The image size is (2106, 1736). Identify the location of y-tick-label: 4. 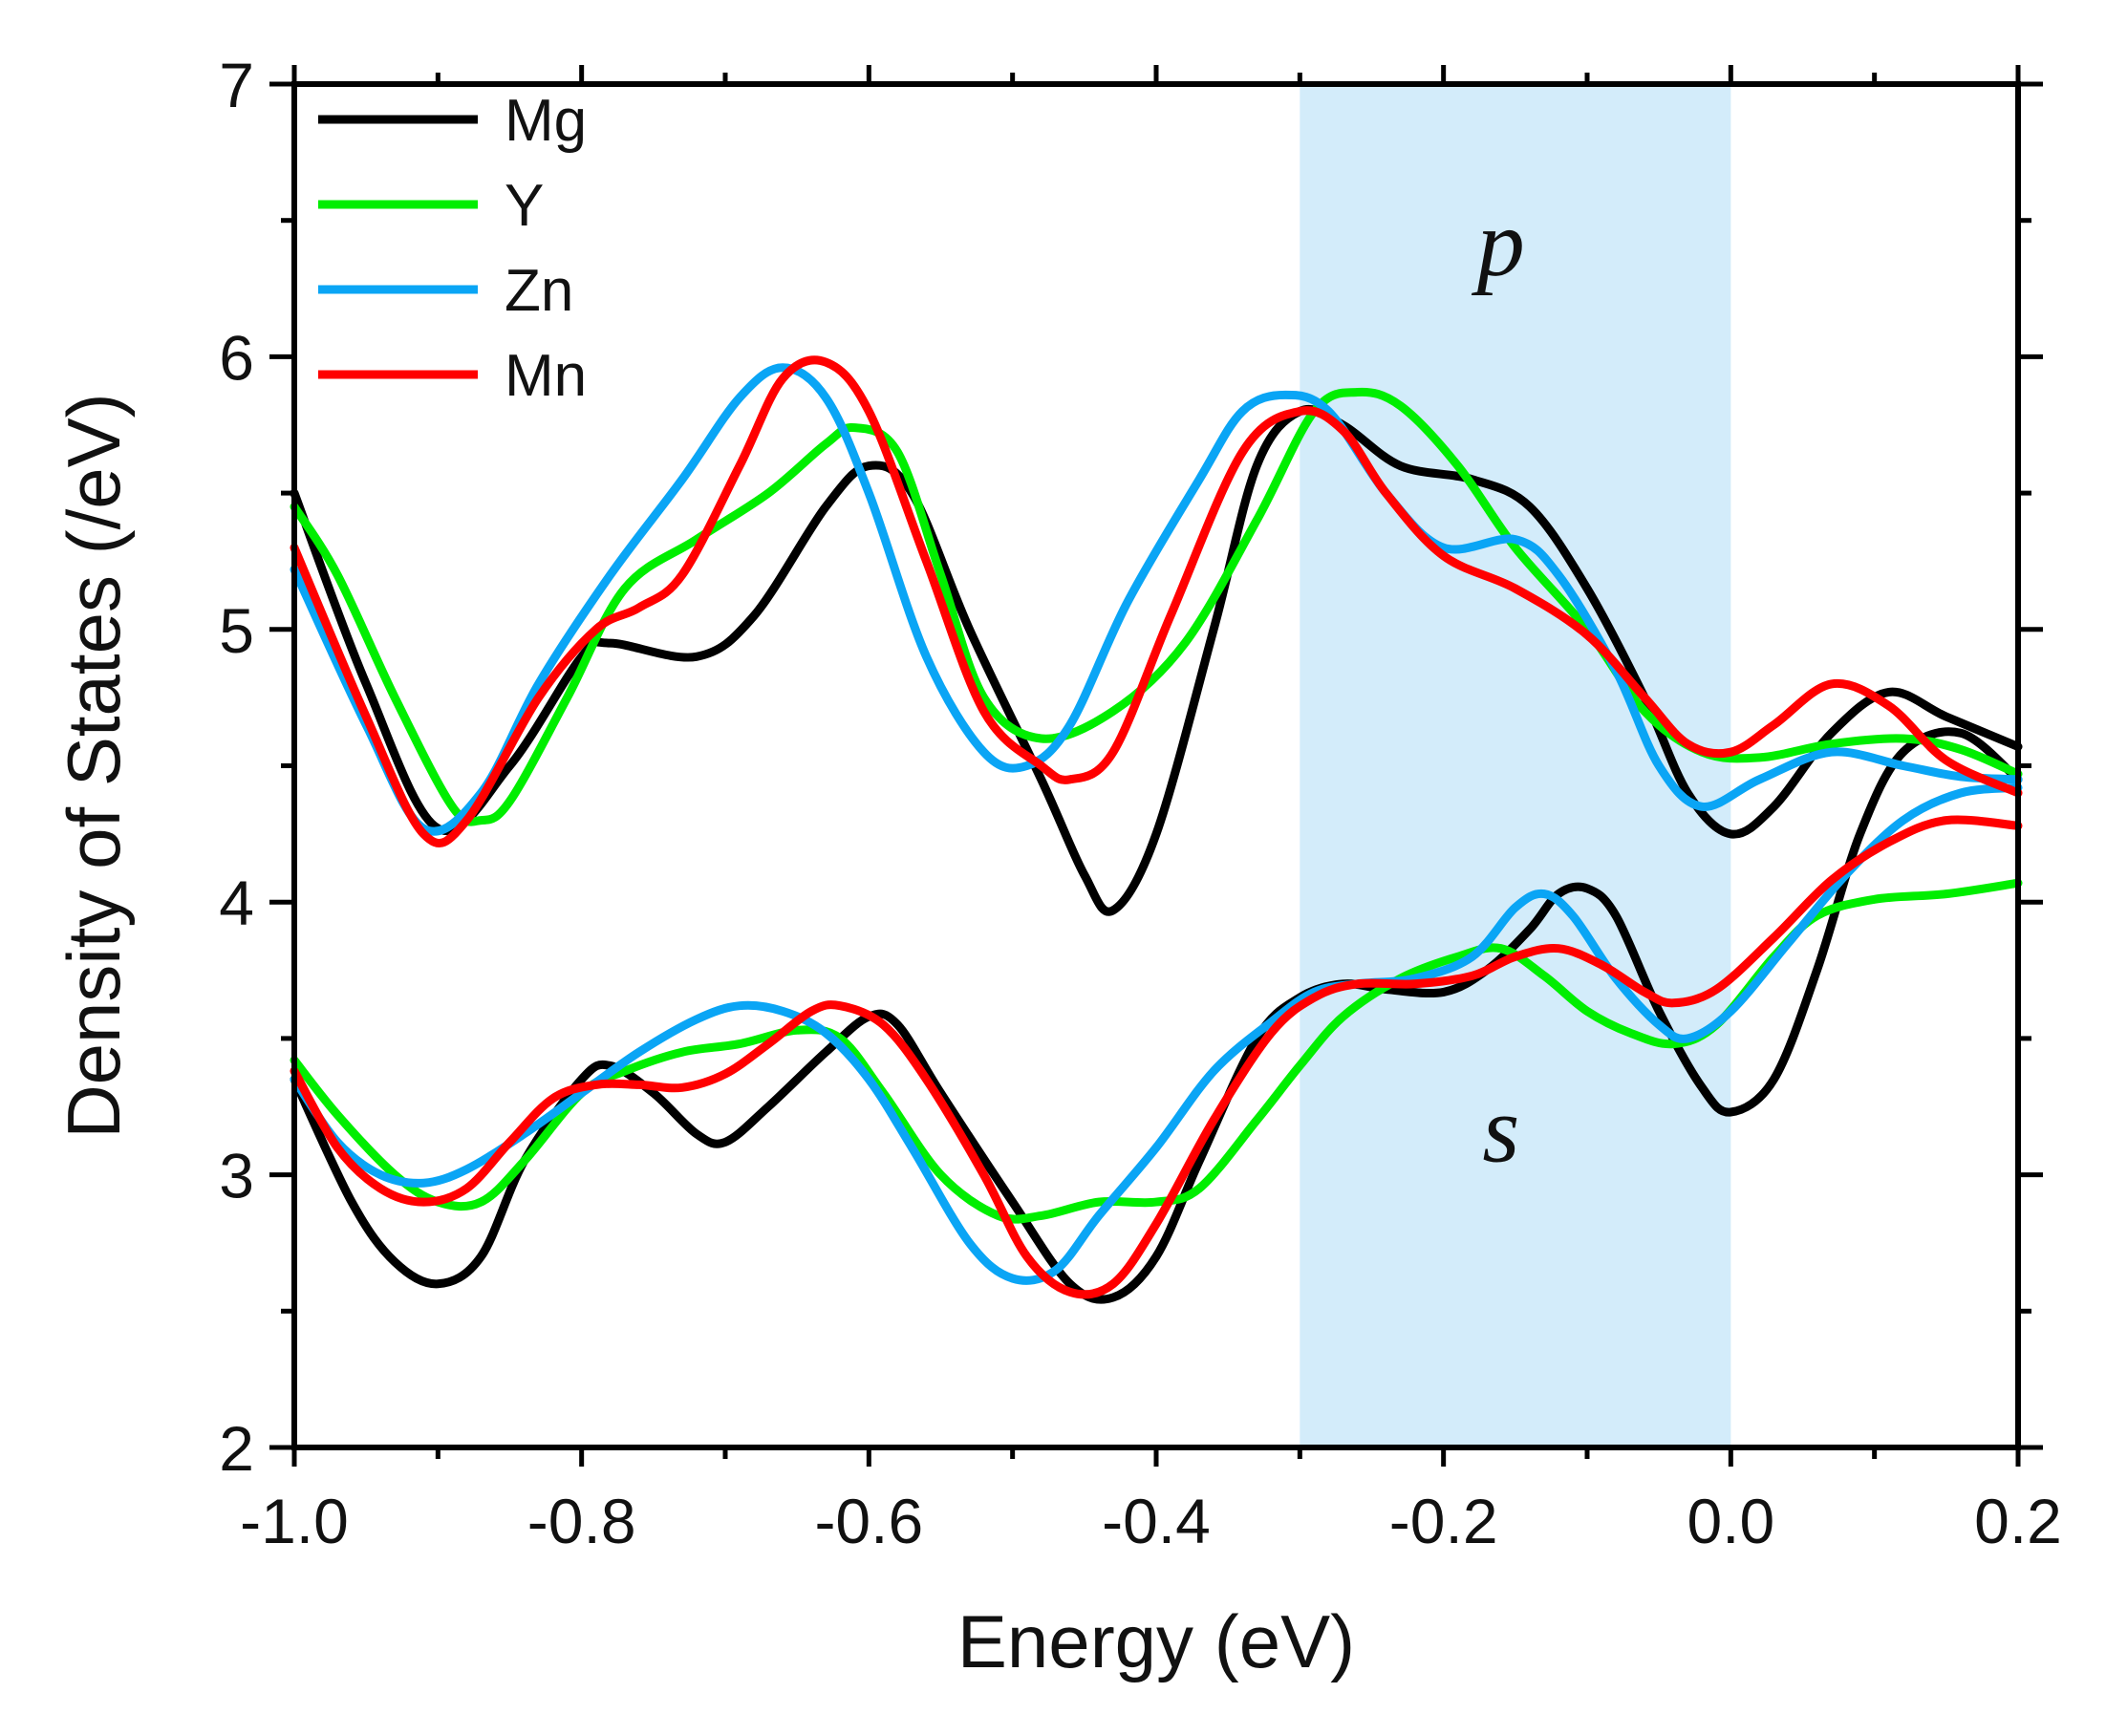
(236, 903).